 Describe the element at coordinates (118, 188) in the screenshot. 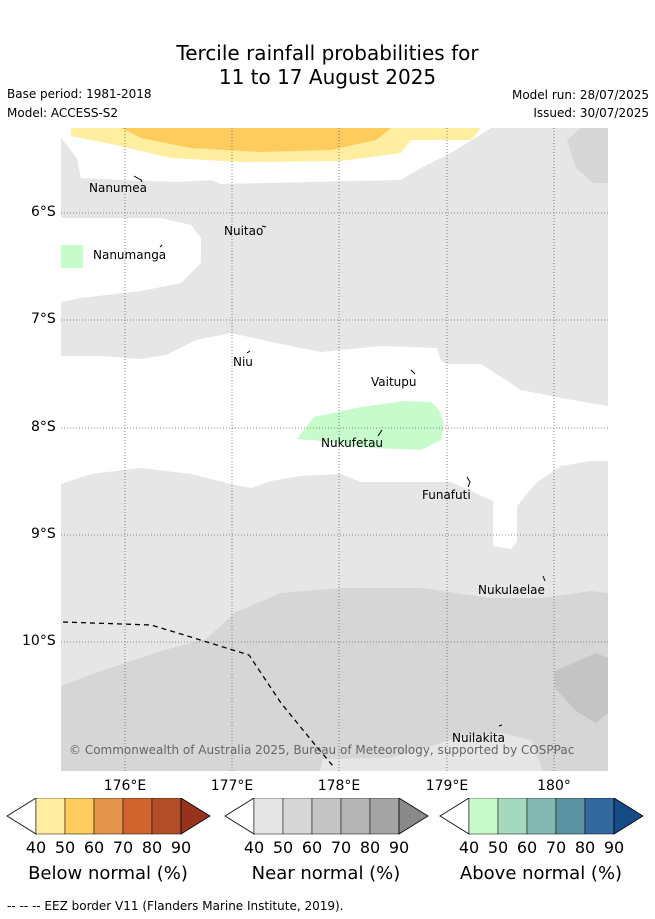

I see `island-label-nanumea: Nanumea` at that location.